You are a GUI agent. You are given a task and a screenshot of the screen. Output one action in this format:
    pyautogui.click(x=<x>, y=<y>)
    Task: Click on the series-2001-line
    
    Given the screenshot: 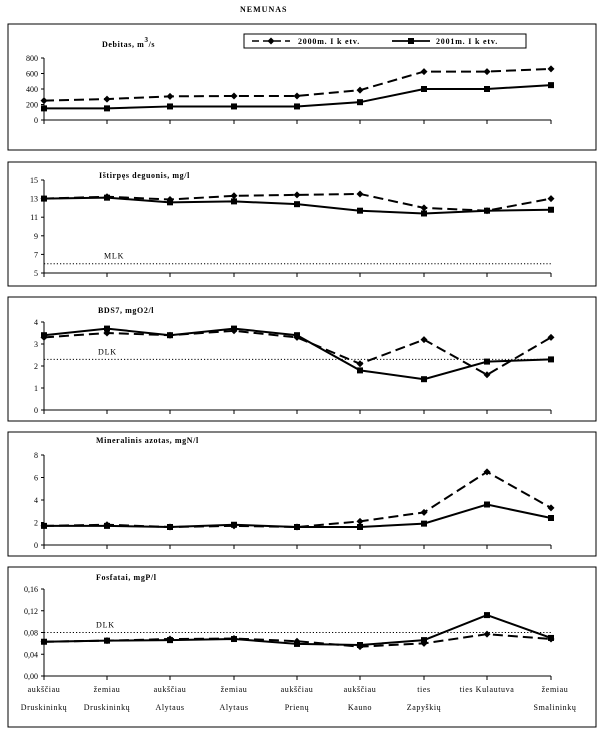 What is the action you would take?
    pyautogui.click(x=298, y=516)
    